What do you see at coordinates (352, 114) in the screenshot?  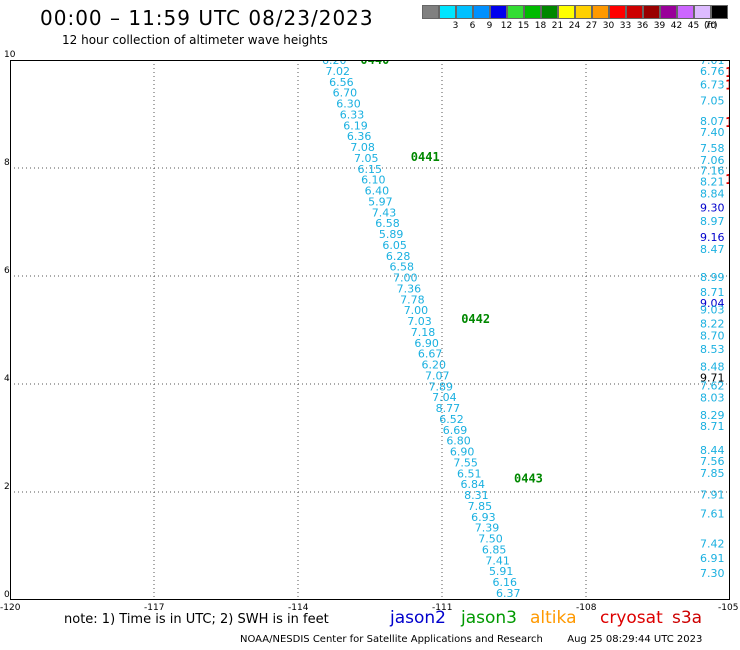 I see `wave-height-value: 6.33` at bounding box center [352, 114].